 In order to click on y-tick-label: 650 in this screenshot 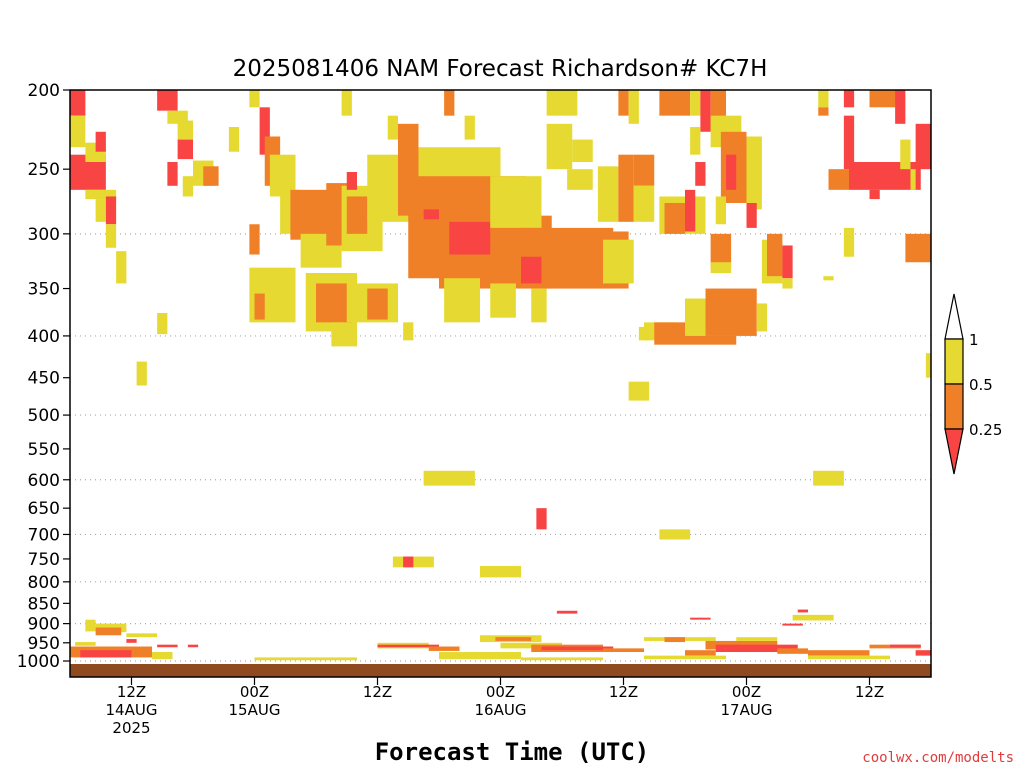, I will do `click(44, 509)`.